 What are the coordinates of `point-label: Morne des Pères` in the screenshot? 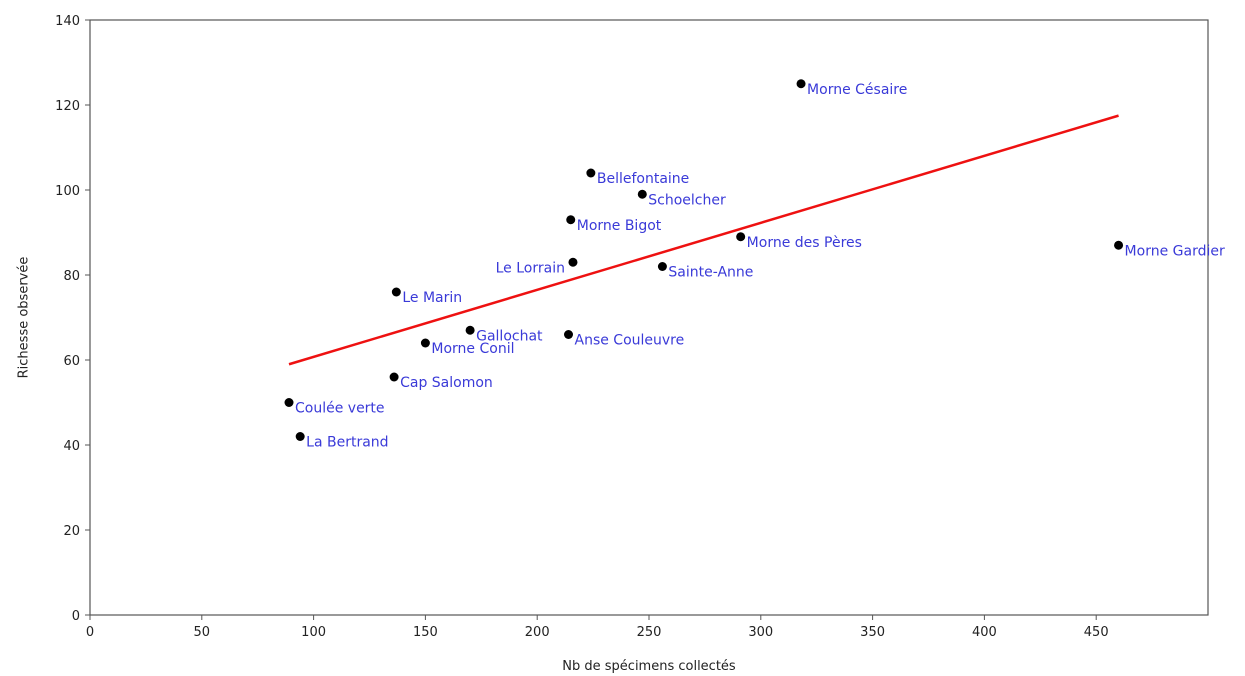 It's located at (804, 243).